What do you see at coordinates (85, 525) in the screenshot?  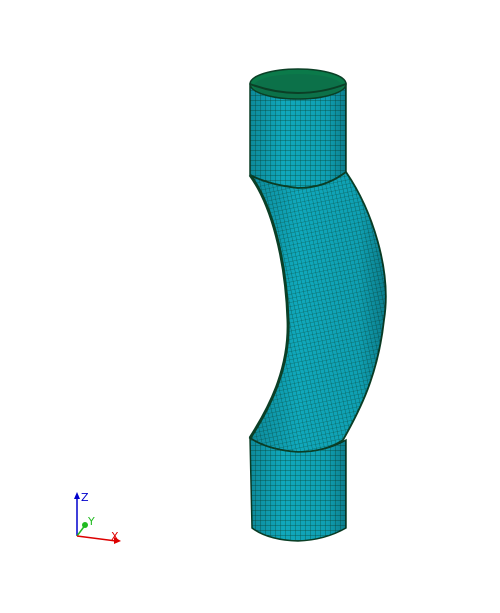 I see `y-axis-arrow-icon` at bounding box center [85, 525].